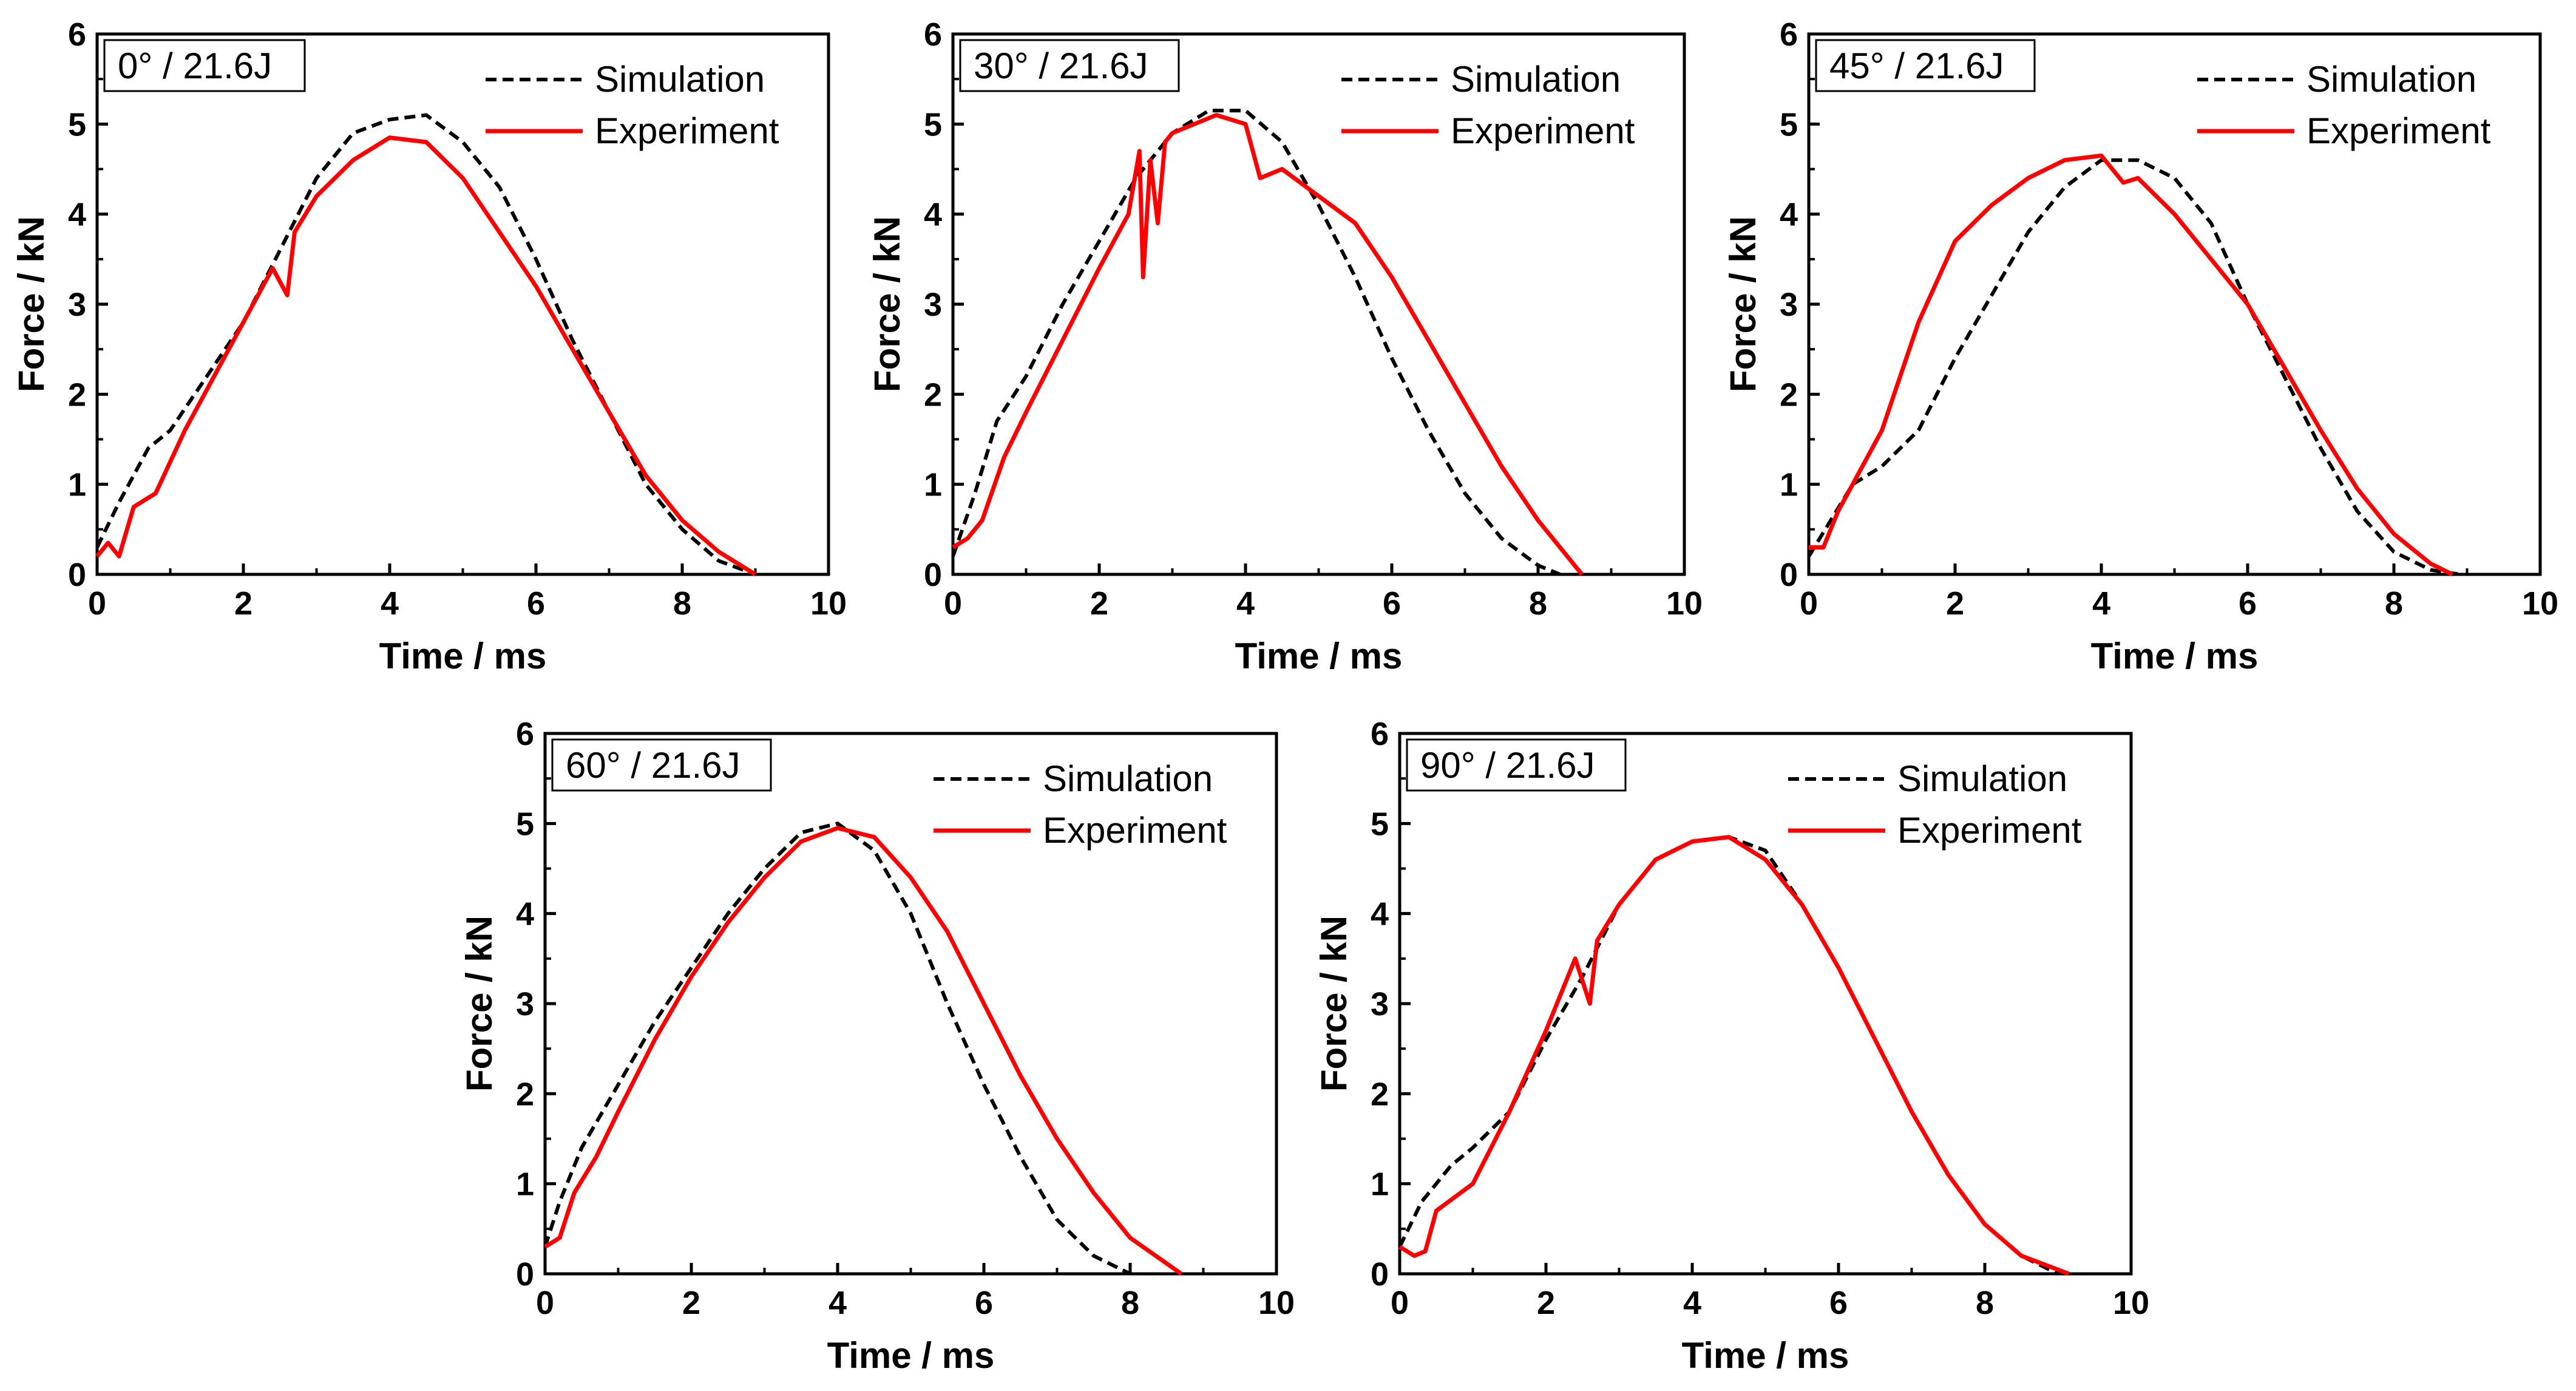 Image resolution: width=2576 pixels, height=1391 pixels. I want to click on panel-label: 0° / 21.6J, so click(195, 66).